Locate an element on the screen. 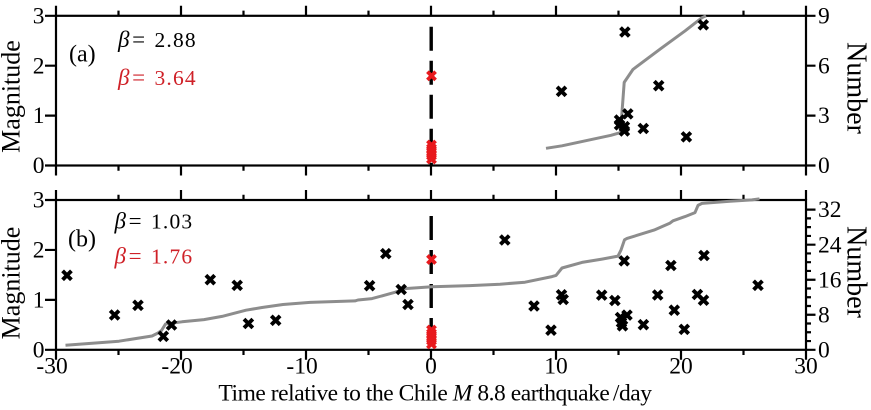  svg-text: 16 is located at coordinates (830, 280).